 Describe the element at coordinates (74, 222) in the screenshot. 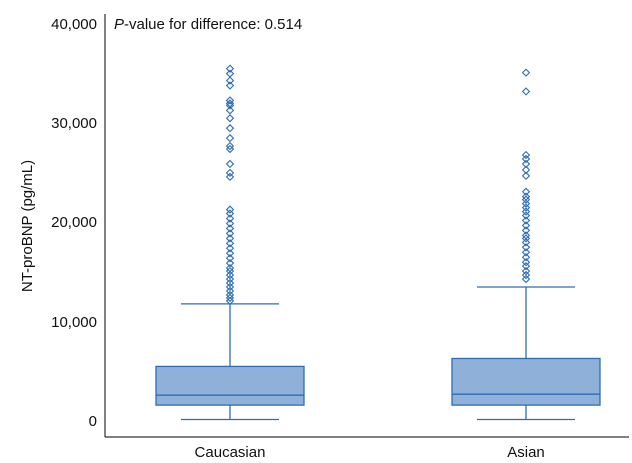

I see `y-tick-label: 20,000` at that location.